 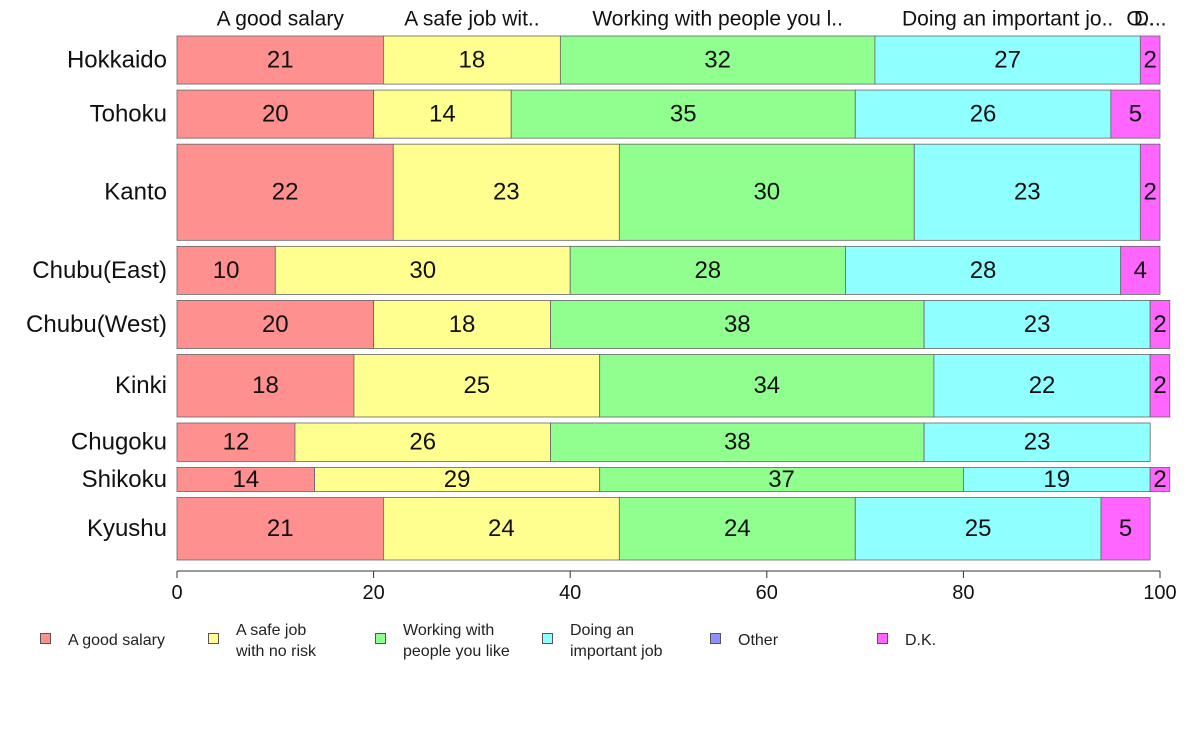 I want to click on series-top-label: Doing an important jo.., so click(x=1007, y=19).